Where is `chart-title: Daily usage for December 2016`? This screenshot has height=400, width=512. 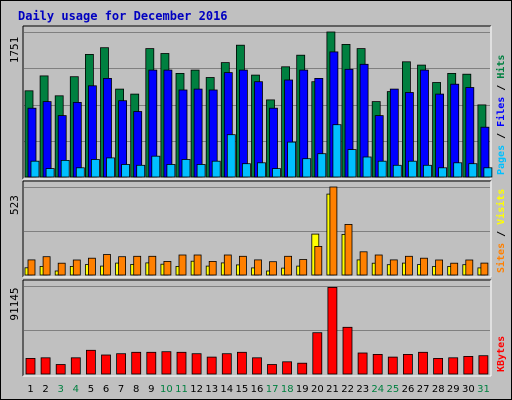
chart-title: Daily usage for December 2016 is located at coordinates (123, 16).